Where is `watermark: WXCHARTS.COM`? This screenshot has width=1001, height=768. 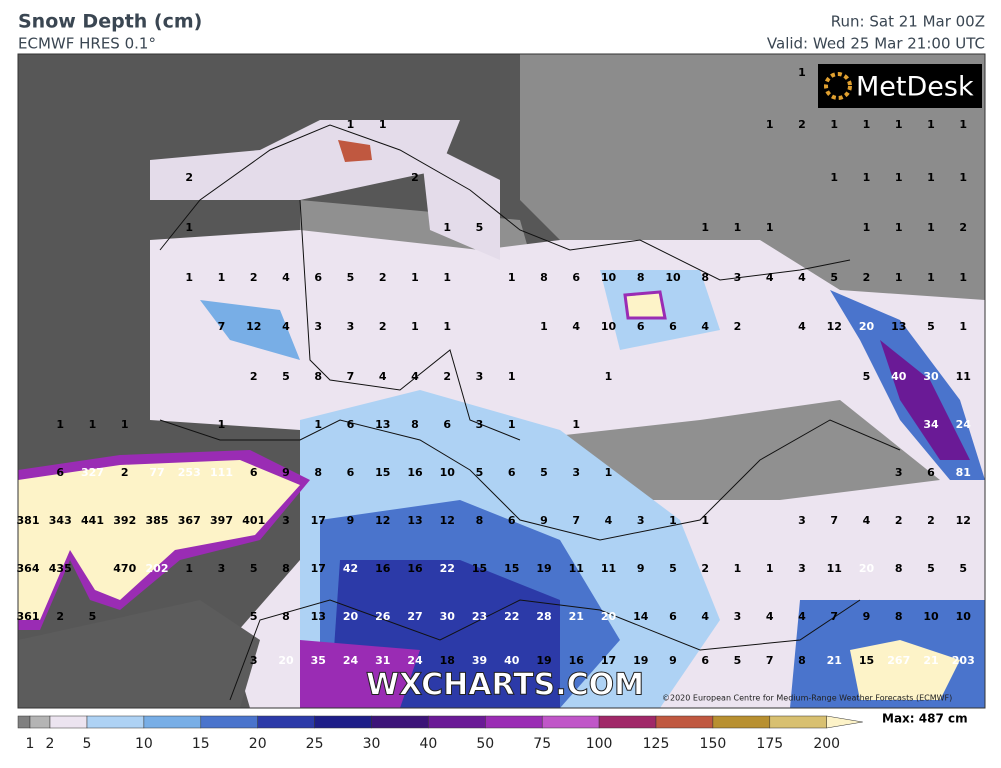 watermark: WXCHARTS.COM is located at coordinates (505, 685).